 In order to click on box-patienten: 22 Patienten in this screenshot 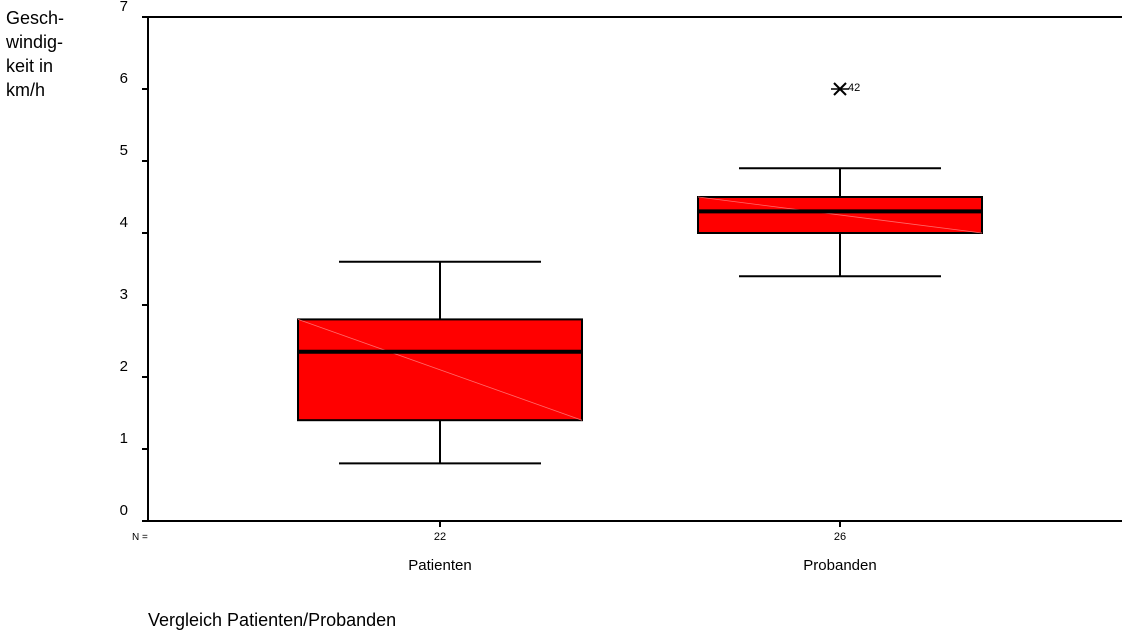, I will do `click(440, 417)`.